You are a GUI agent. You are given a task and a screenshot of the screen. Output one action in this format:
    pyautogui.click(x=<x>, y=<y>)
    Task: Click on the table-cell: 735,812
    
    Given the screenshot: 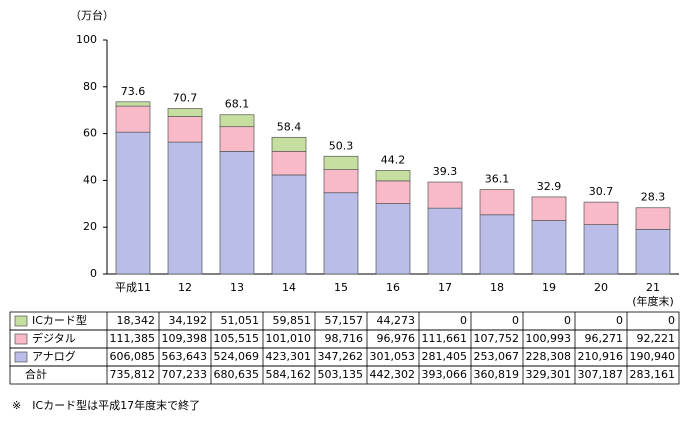 What is the action you would take?
    pyautogui.click(x=133, y=374)
    